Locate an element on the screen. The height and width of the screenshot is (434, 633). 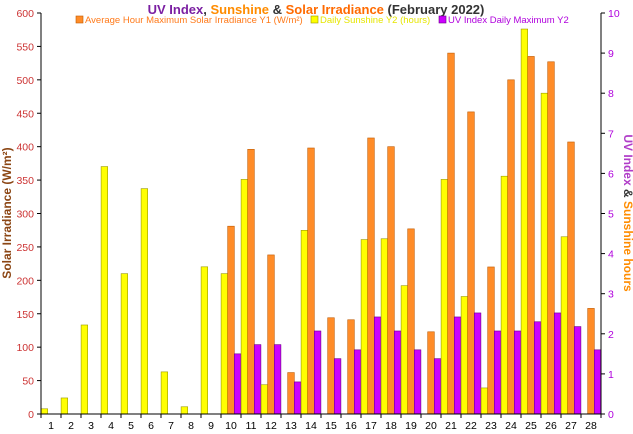
left-tick-label: 350 is located at coordinates (25, 181).